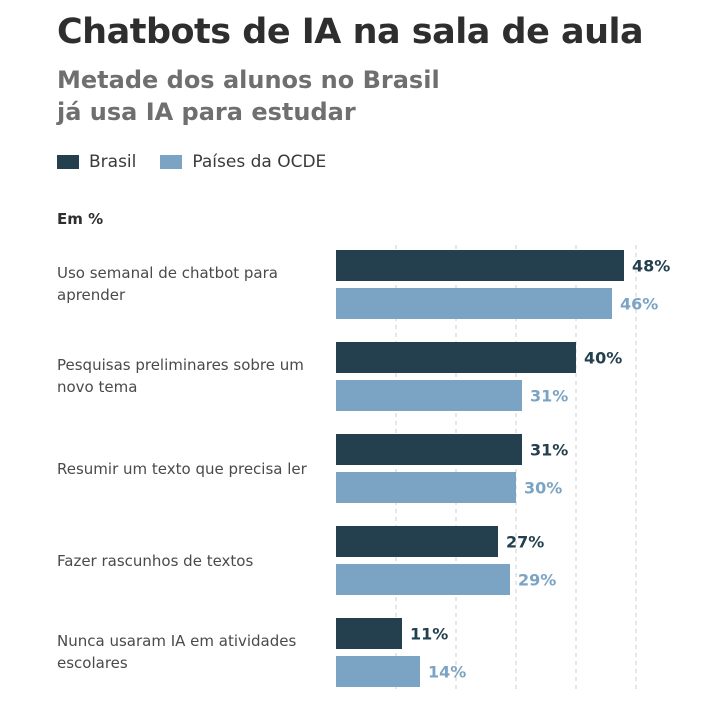  Describe the element at coordinates (537, 580) in the screenshot. I see `data-label: 29%` at that location.